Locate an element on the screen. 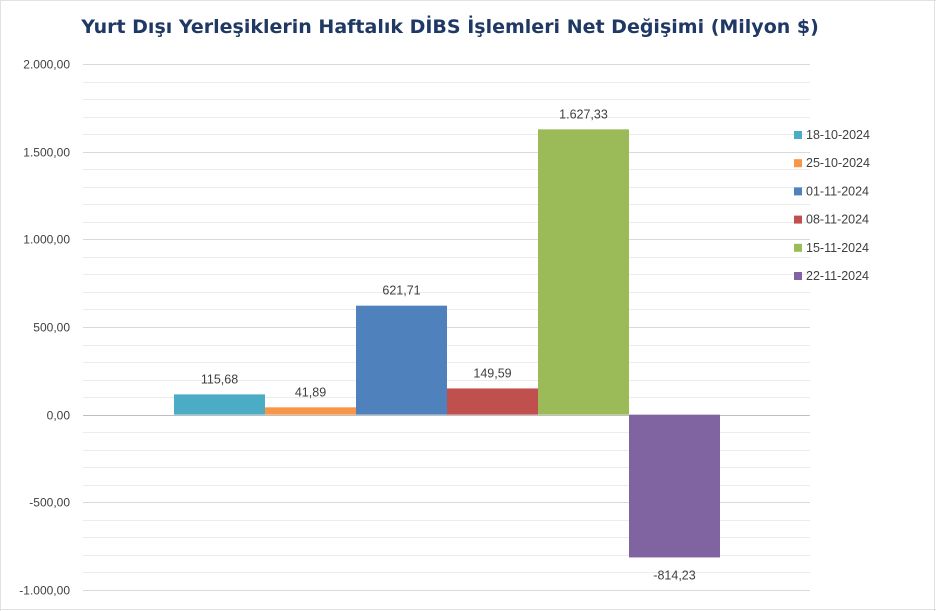 This screenshot has width=936, height=611. legend-item: 15-11-2024 is located at coordinates (831, 248).